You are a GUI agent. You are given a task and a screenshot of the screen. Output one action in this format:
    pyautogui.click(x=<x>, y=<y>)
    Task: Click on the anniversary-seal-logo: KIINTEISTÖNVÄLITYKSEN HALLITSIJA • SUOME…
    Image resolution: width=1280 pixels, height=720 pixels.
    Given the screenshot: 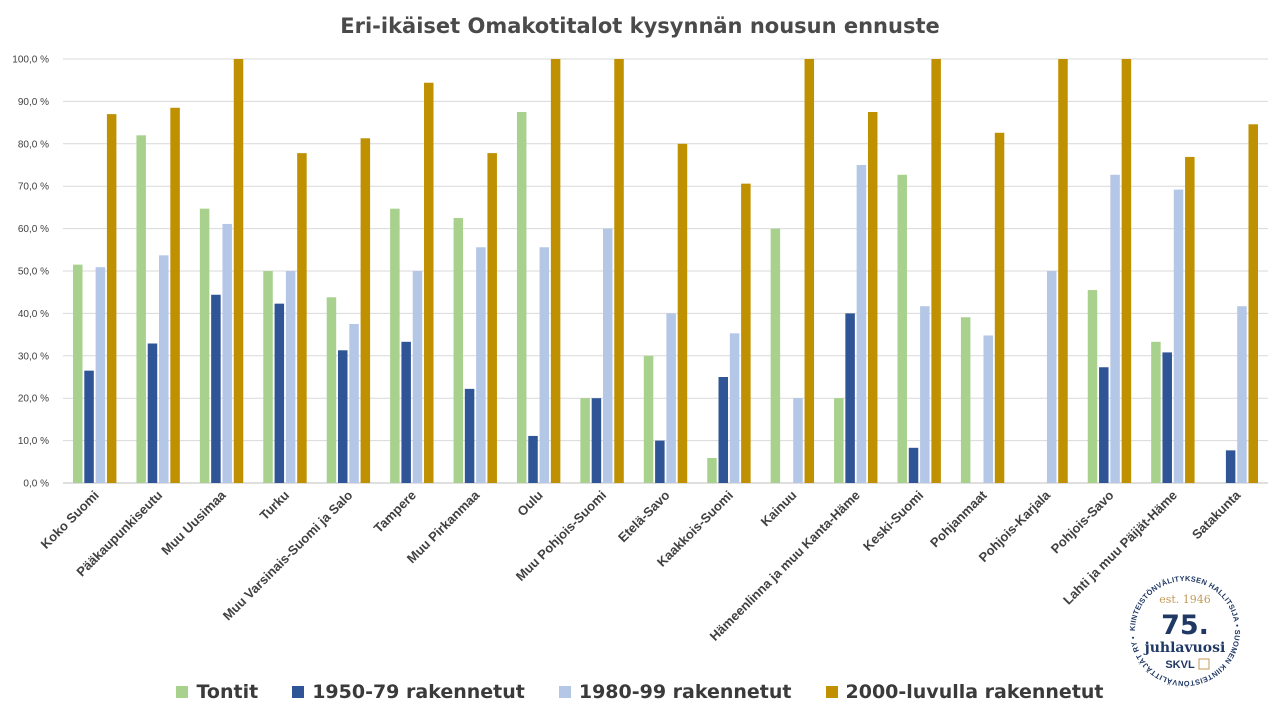 What is the action you would take?
    pyautogui.click(x=1185, y=631)
    